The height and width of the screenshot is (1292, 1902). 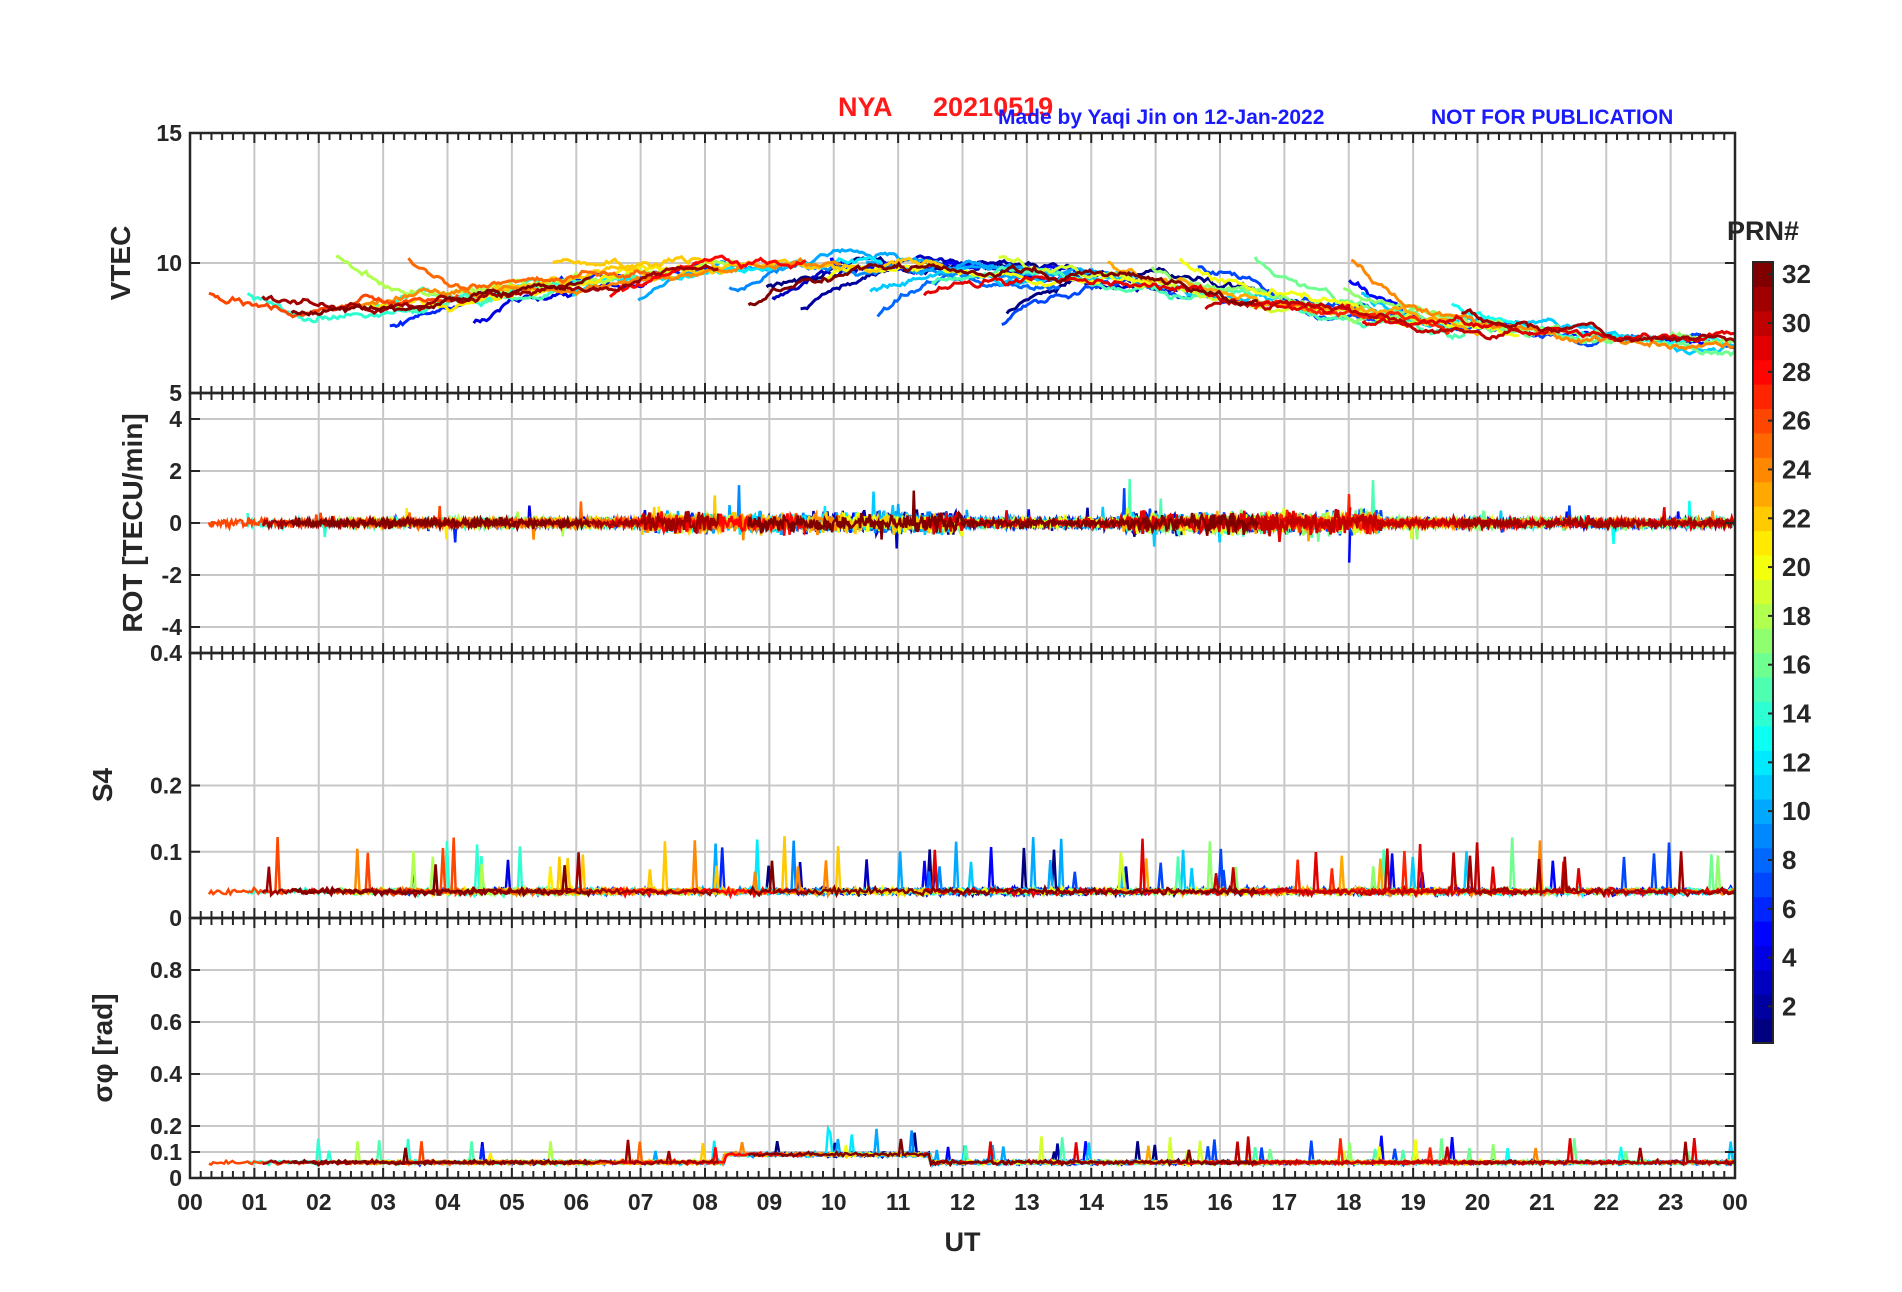 What do you see at coordinates (166, 970) in the screenshot?
I see `y-tick-label: 0.8` at bounding box center [166, 970].